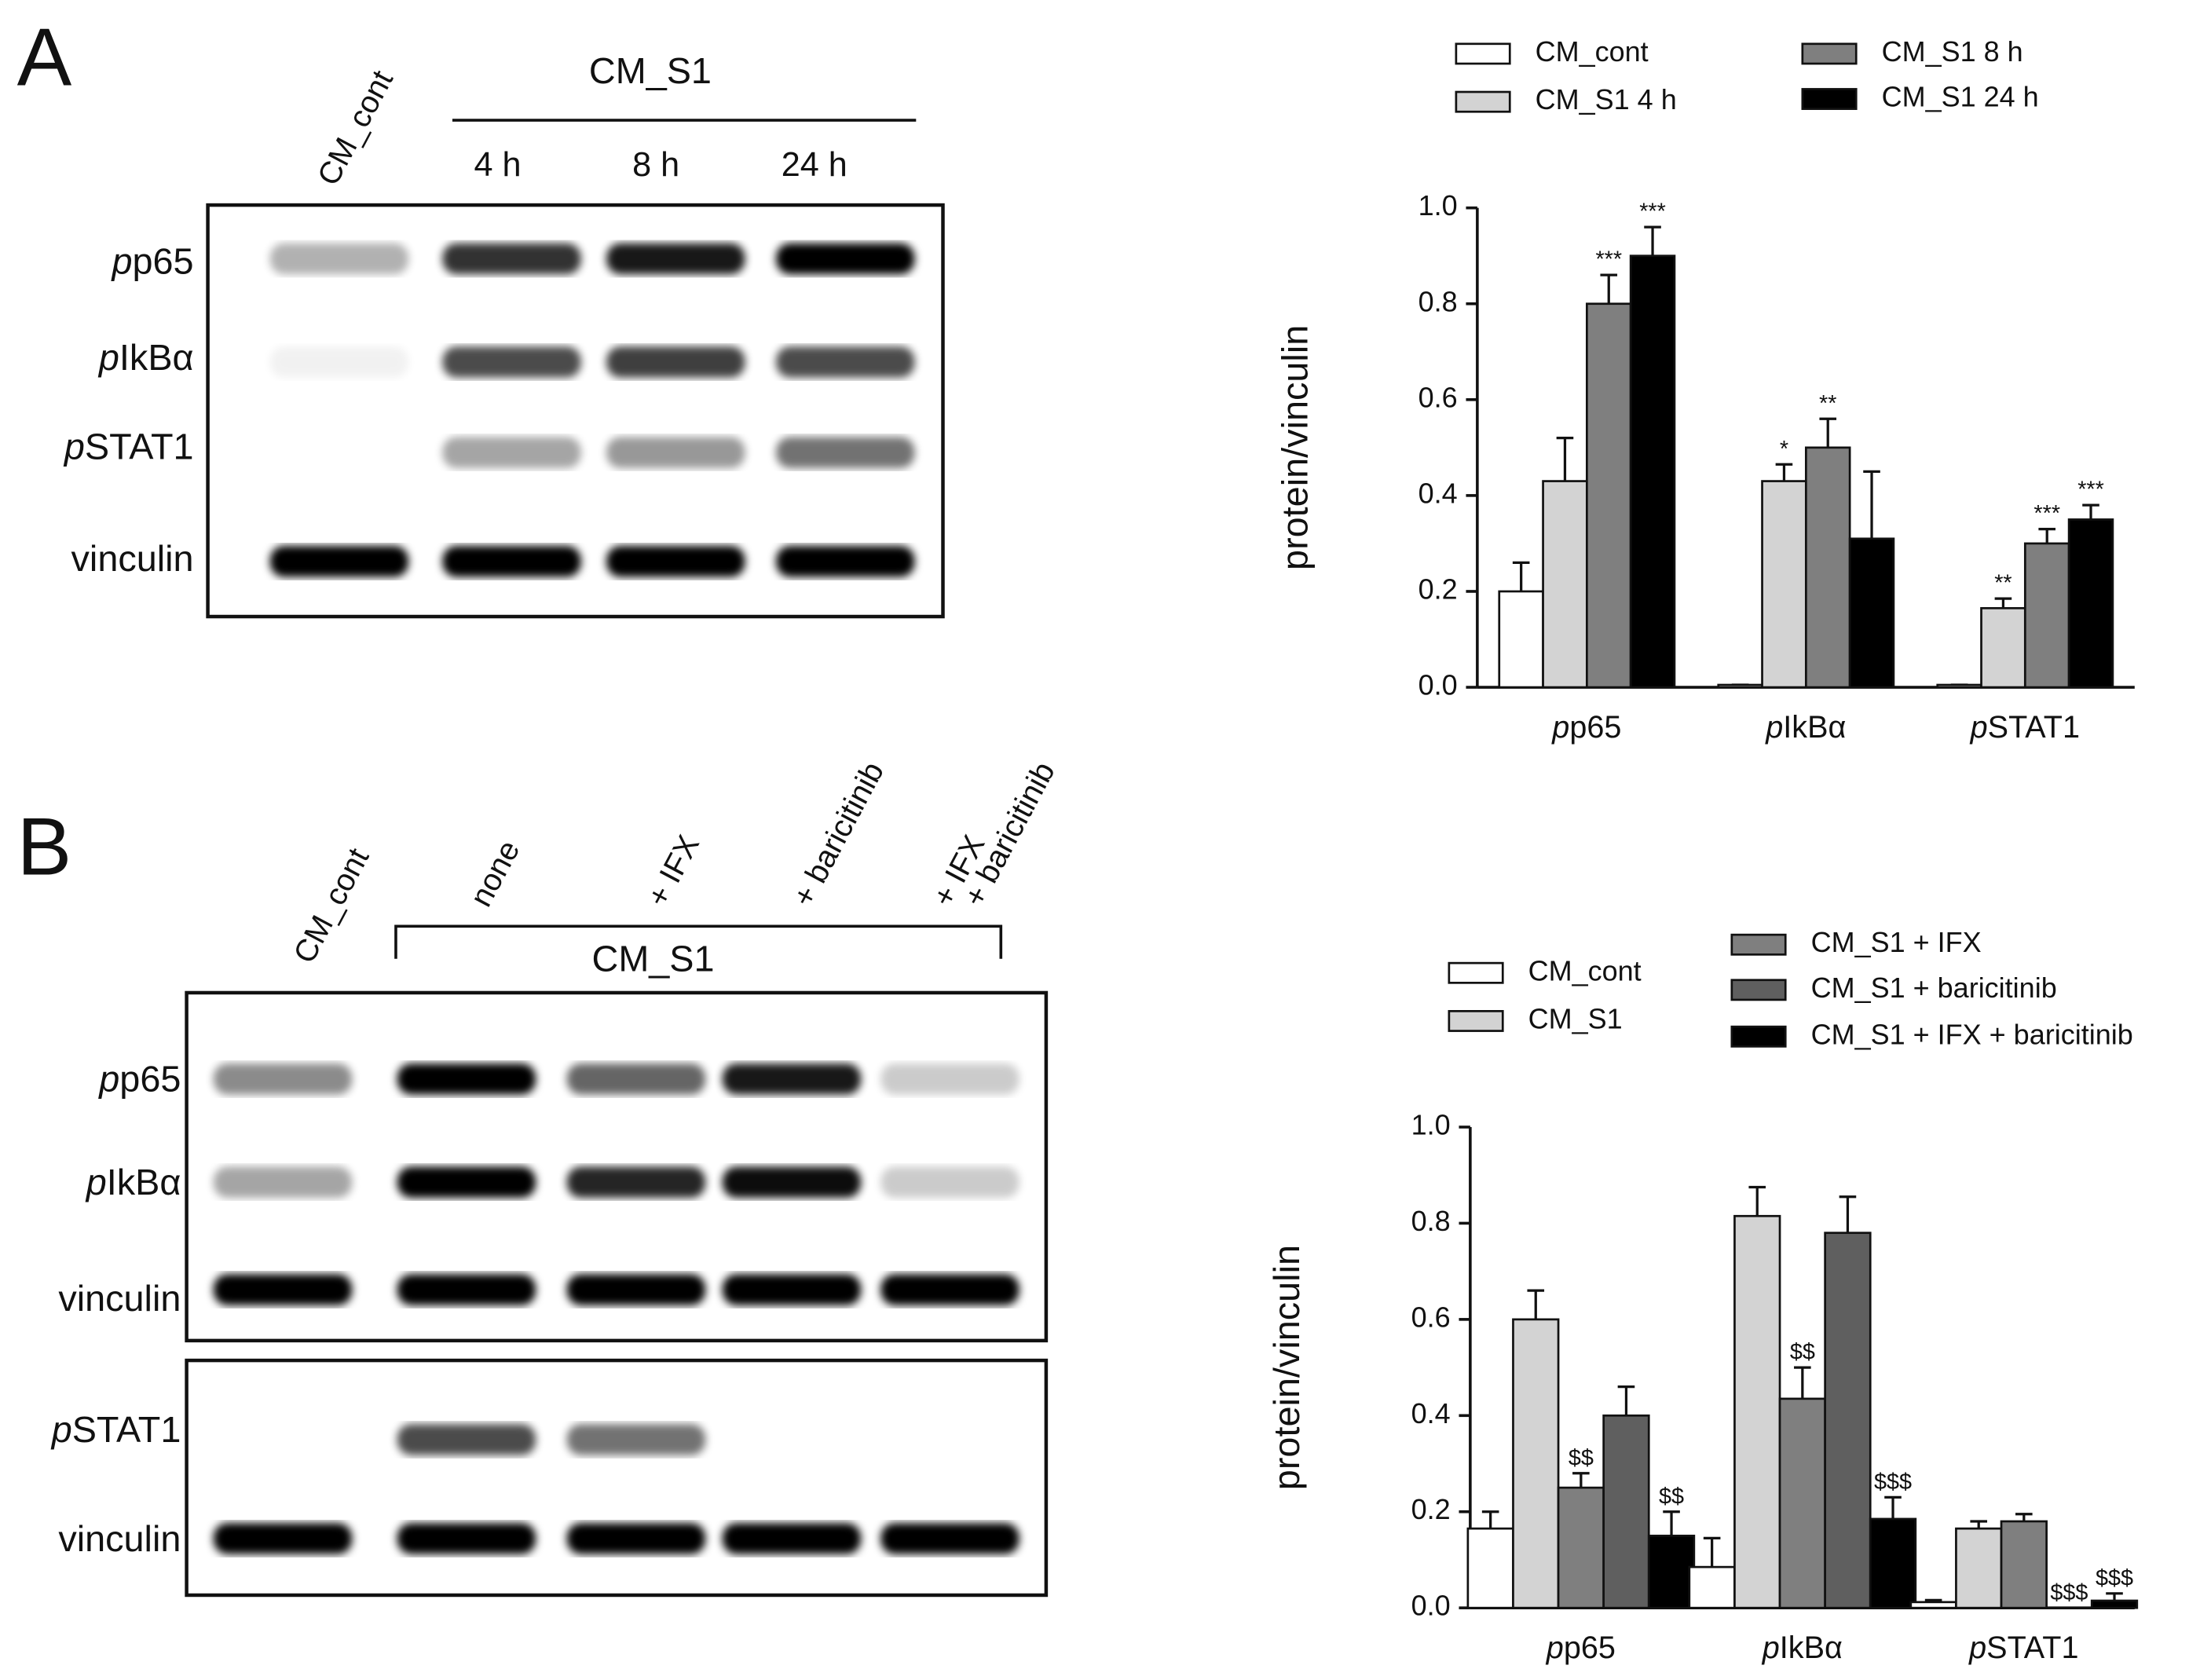  I want to click on group-bracket, so click(698, 941).